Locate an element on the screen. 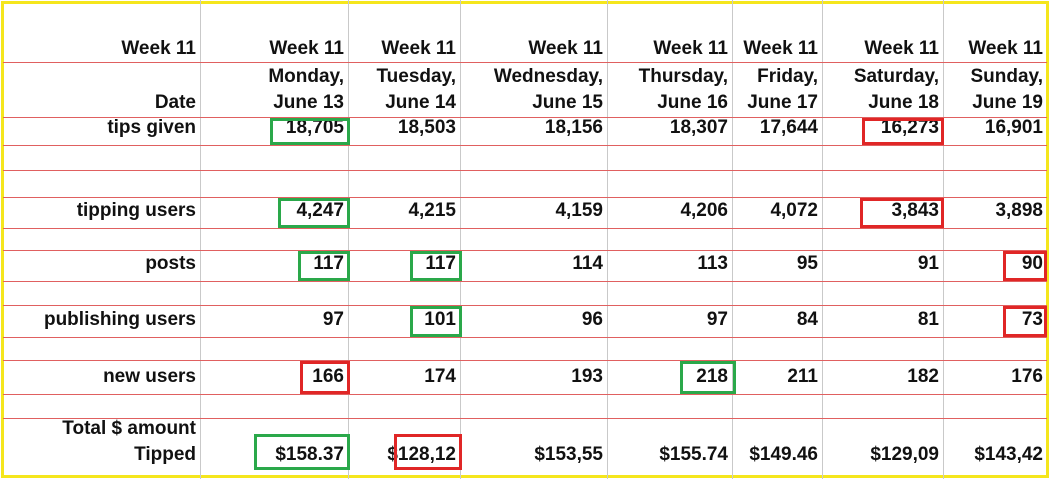 The width and height of the screenshot is (1050, 479). date-header: June 18 is located at coordinates (903, 102).